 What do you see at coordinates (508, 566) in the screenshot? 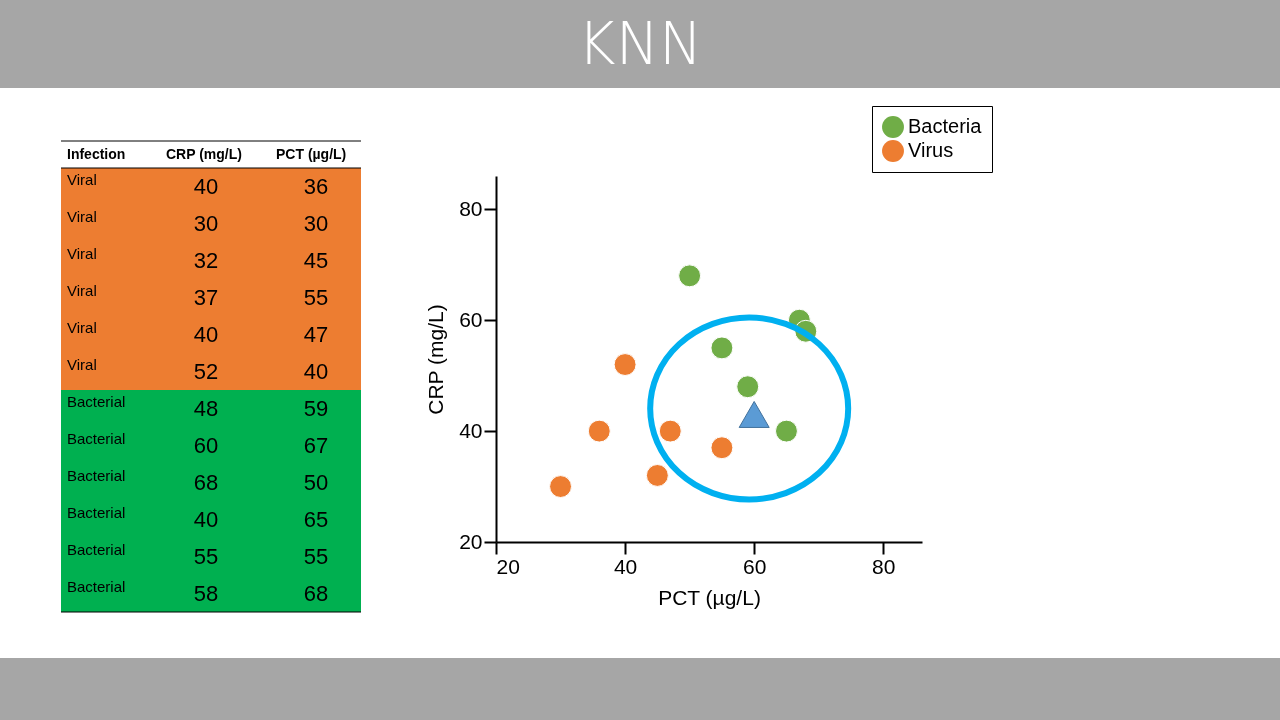
I see `x-tick-label: 20` at bounding box center [508, 566].